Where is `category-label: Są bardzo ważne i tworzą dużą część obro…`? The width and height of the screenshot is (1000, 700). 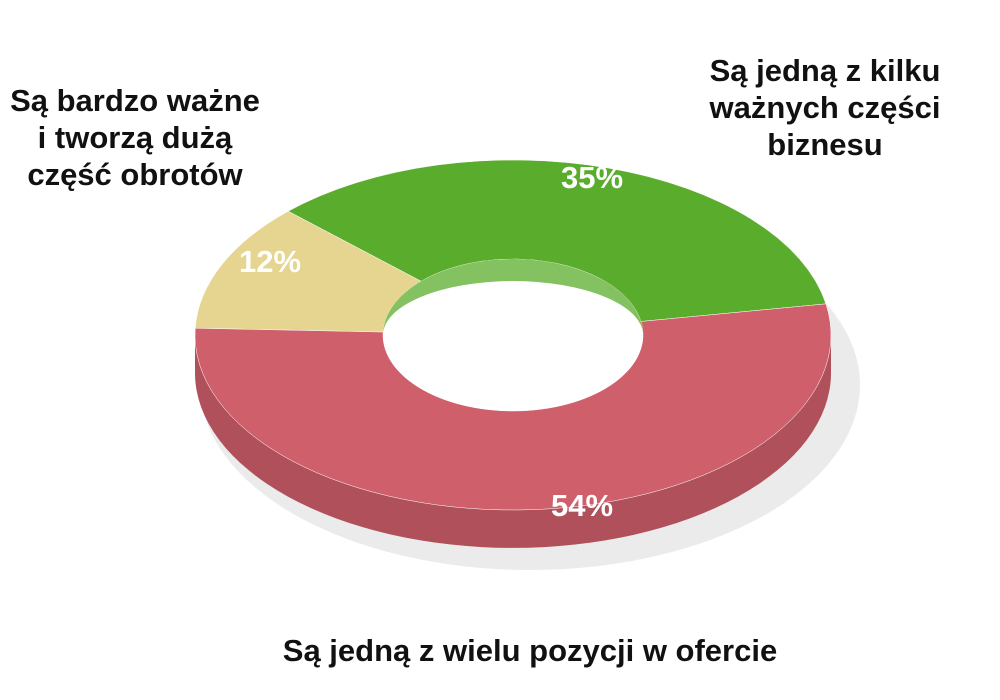 category-label: Są bardzo ważne i tworzą dużą część obro… is located at coordinates (135, 137).